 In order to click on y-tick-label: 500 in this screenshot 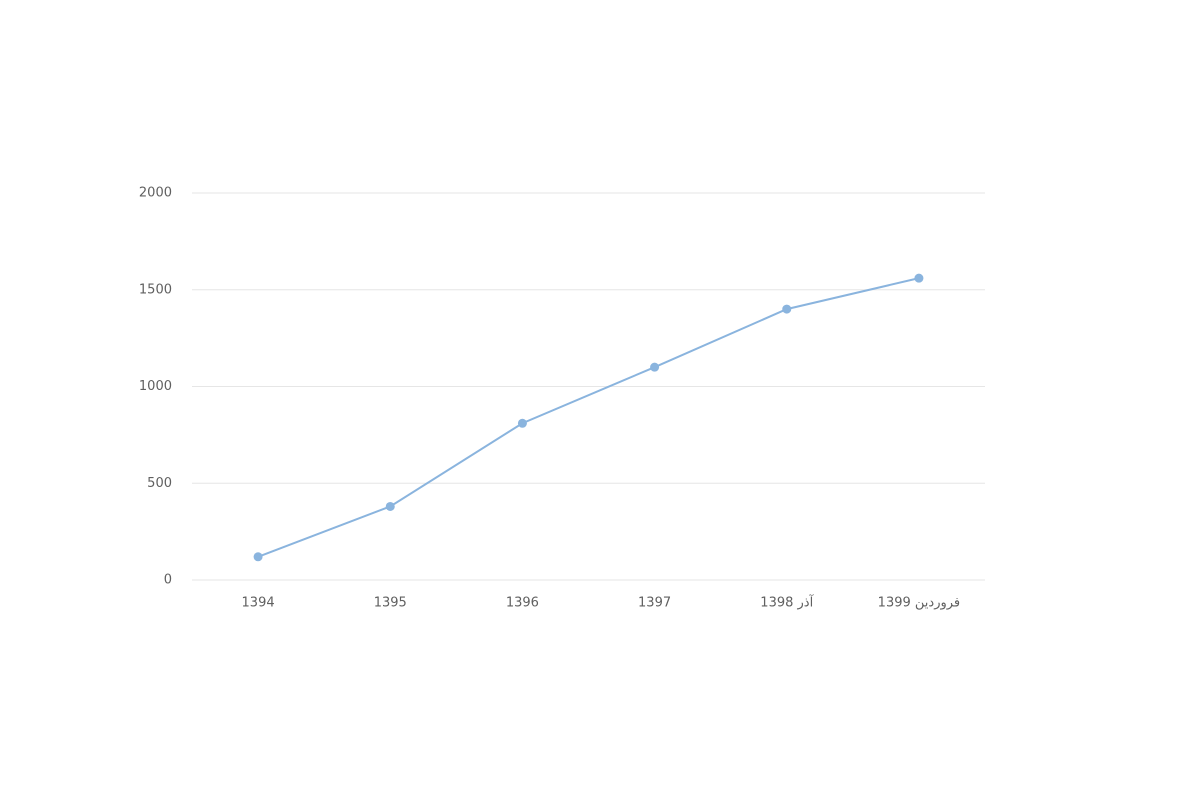, I will do `click(159, 483)`.